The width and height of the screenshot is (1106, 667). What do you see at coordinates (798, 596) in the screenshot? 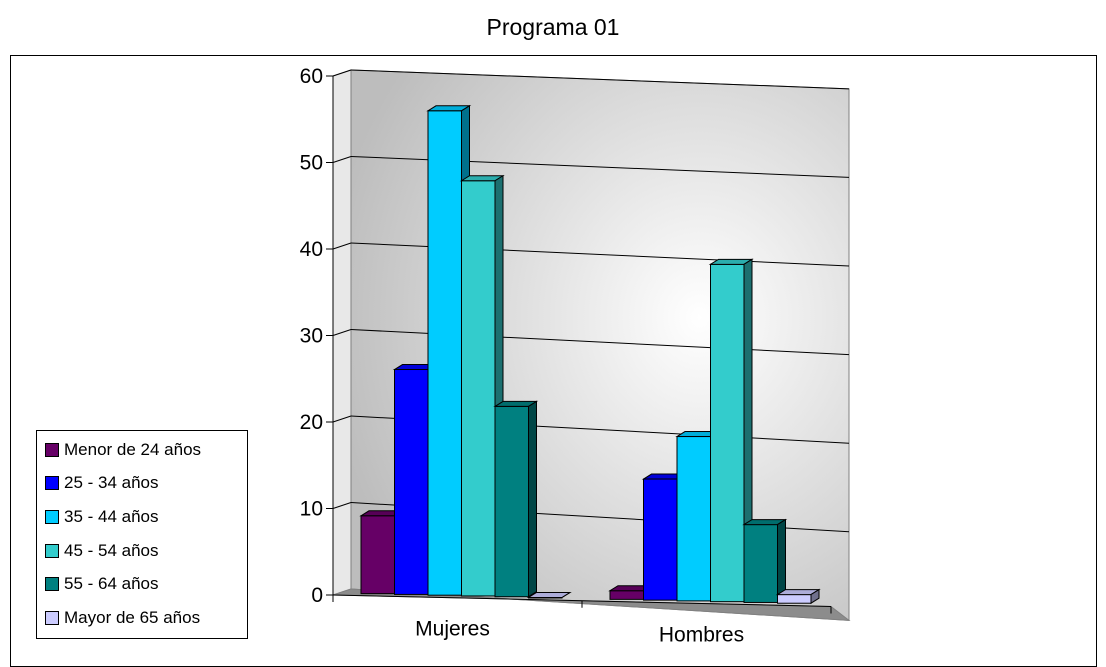
I see `bar: Mayor de 65 años: 1` at bounding box center [798, 596].